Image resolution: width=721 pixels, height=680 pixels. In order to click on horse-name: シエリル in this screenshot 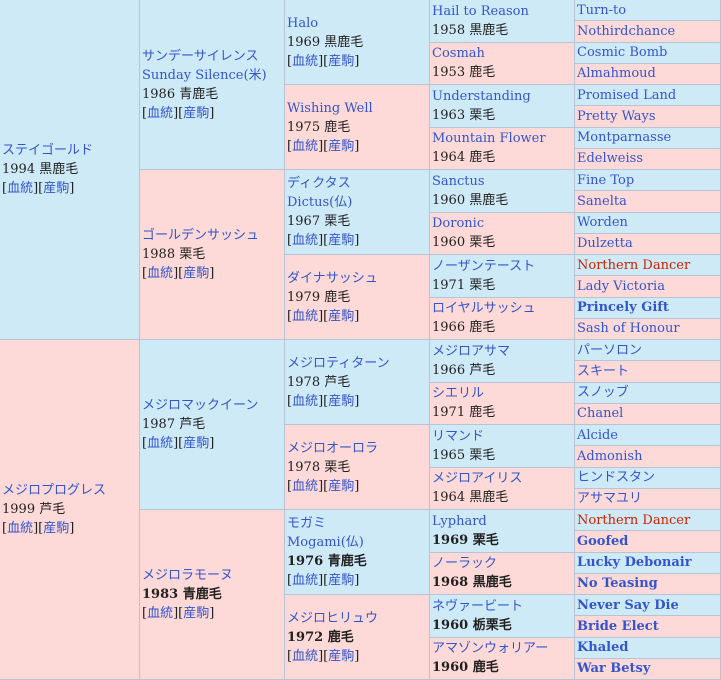, I will do `click(458, 394)`.